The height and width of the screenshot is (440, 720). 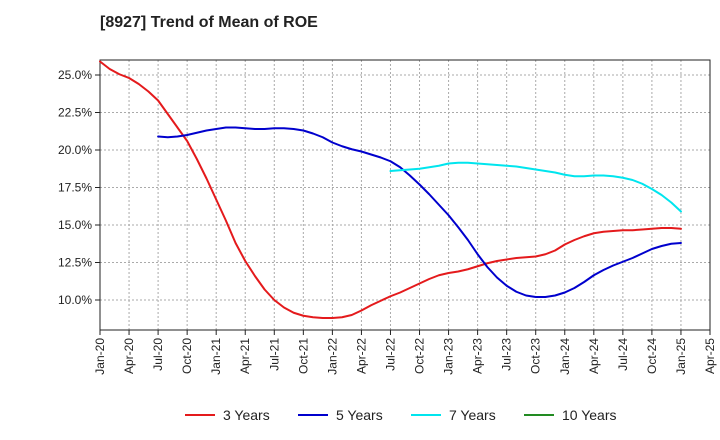 I want to click on x-tick-label: Jan-22, so click(x=332, y=356).